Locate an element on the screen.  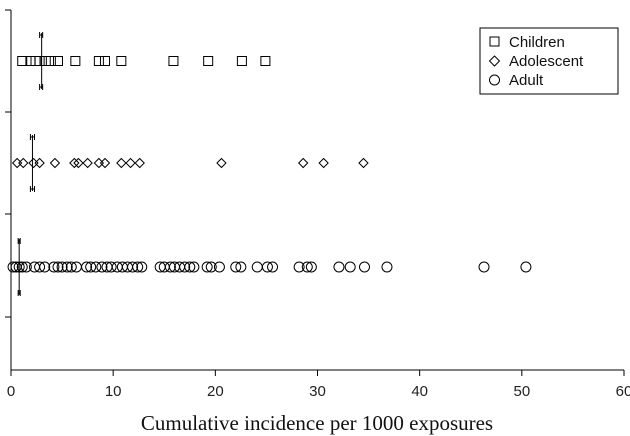
circle-marker-icon is located at coordinates (494, 80).